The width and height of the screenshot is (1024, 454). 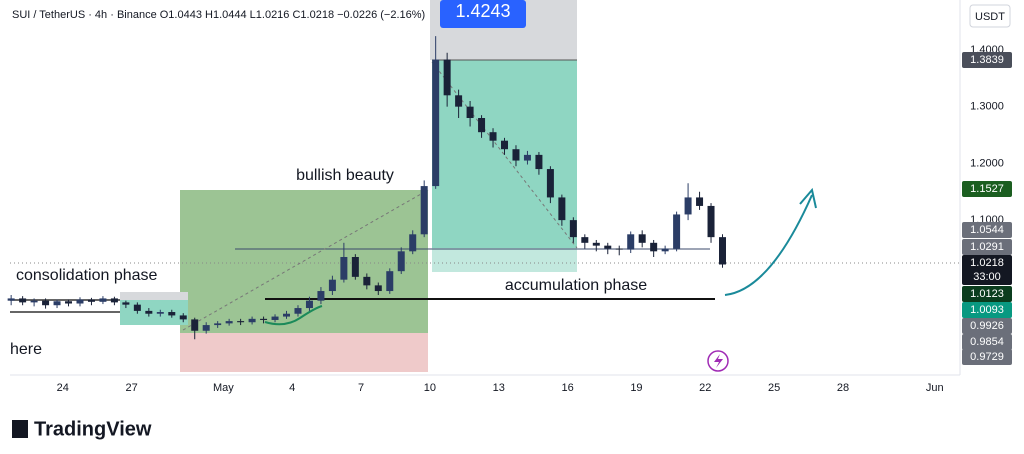 I want to click on price-tag-label: 1.0218, so click(x=987, y=263).